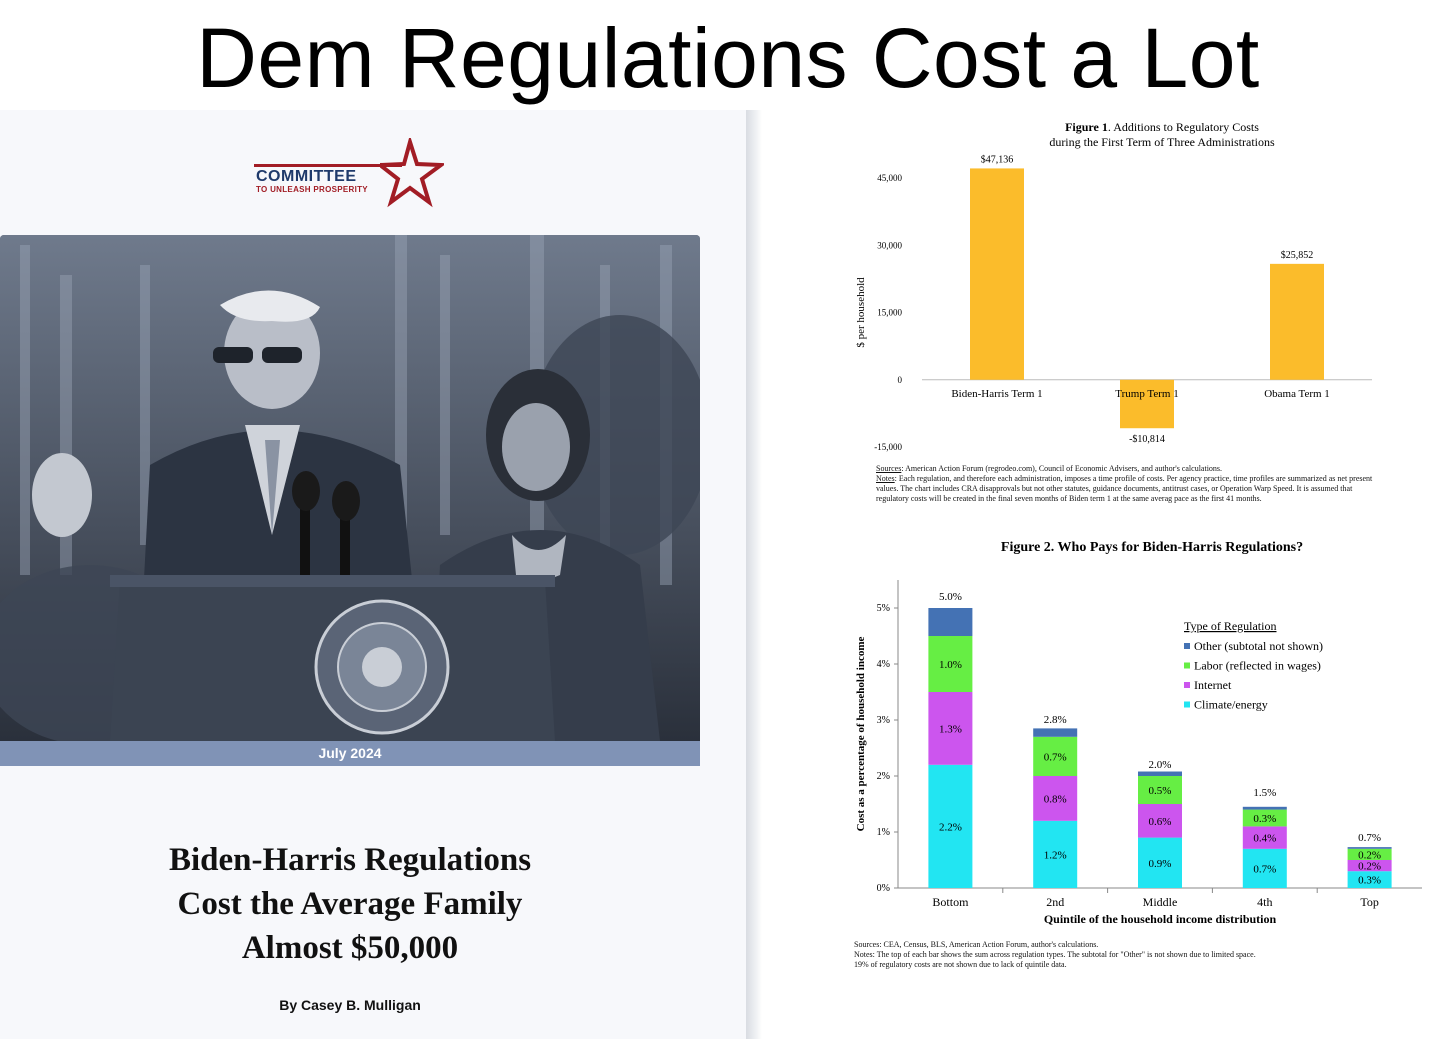 The height and width of the screenshot is (1039, 1456). I want to click on fig2-total-label: 2.0%, so click(1160, 765).